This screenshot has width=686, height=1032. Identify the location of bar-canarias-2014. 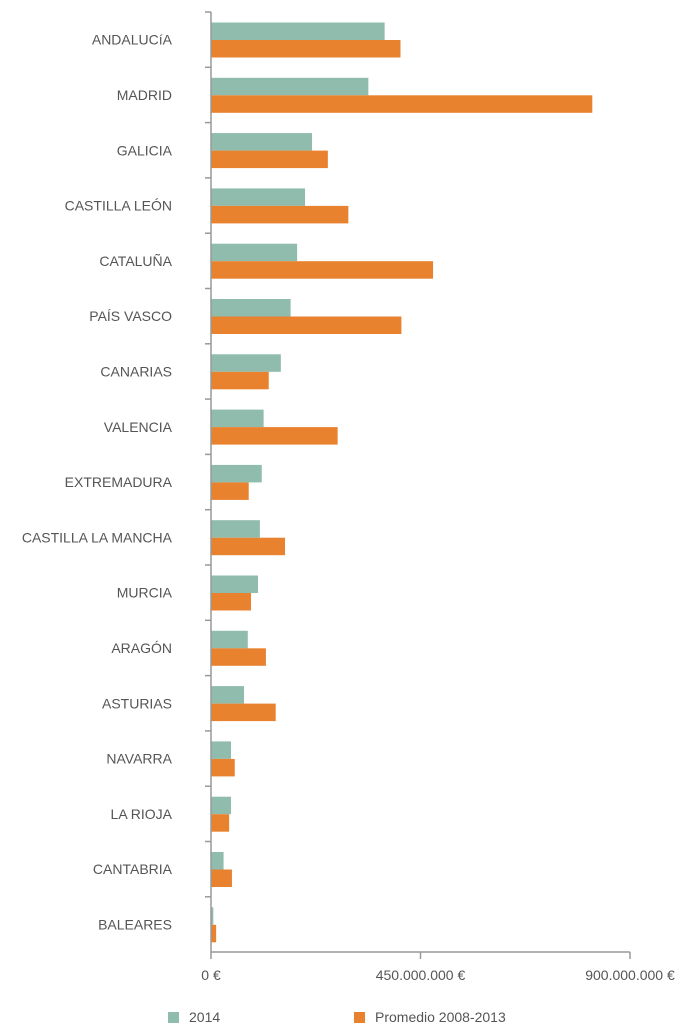
(246, 363).